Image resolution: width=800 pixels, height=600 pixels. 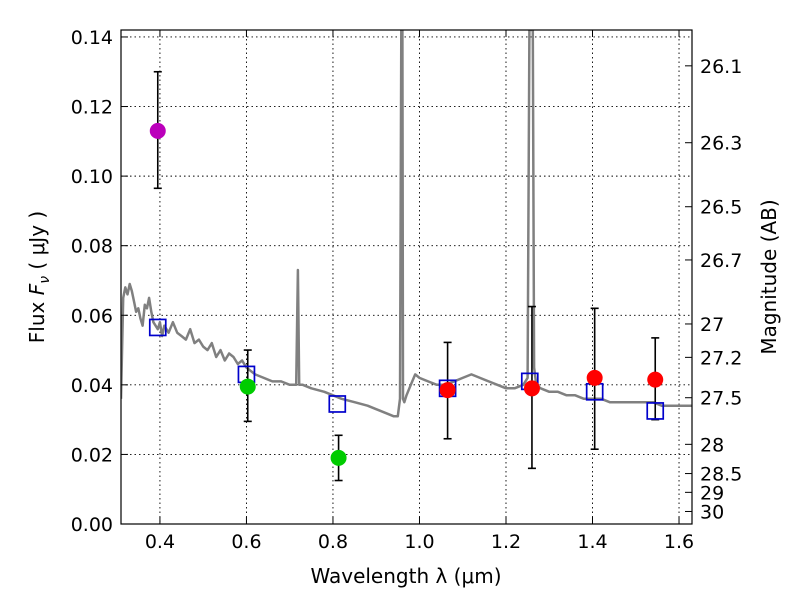 I want to click on y2-tick-label: 26.1, so click(x=721, y=67).